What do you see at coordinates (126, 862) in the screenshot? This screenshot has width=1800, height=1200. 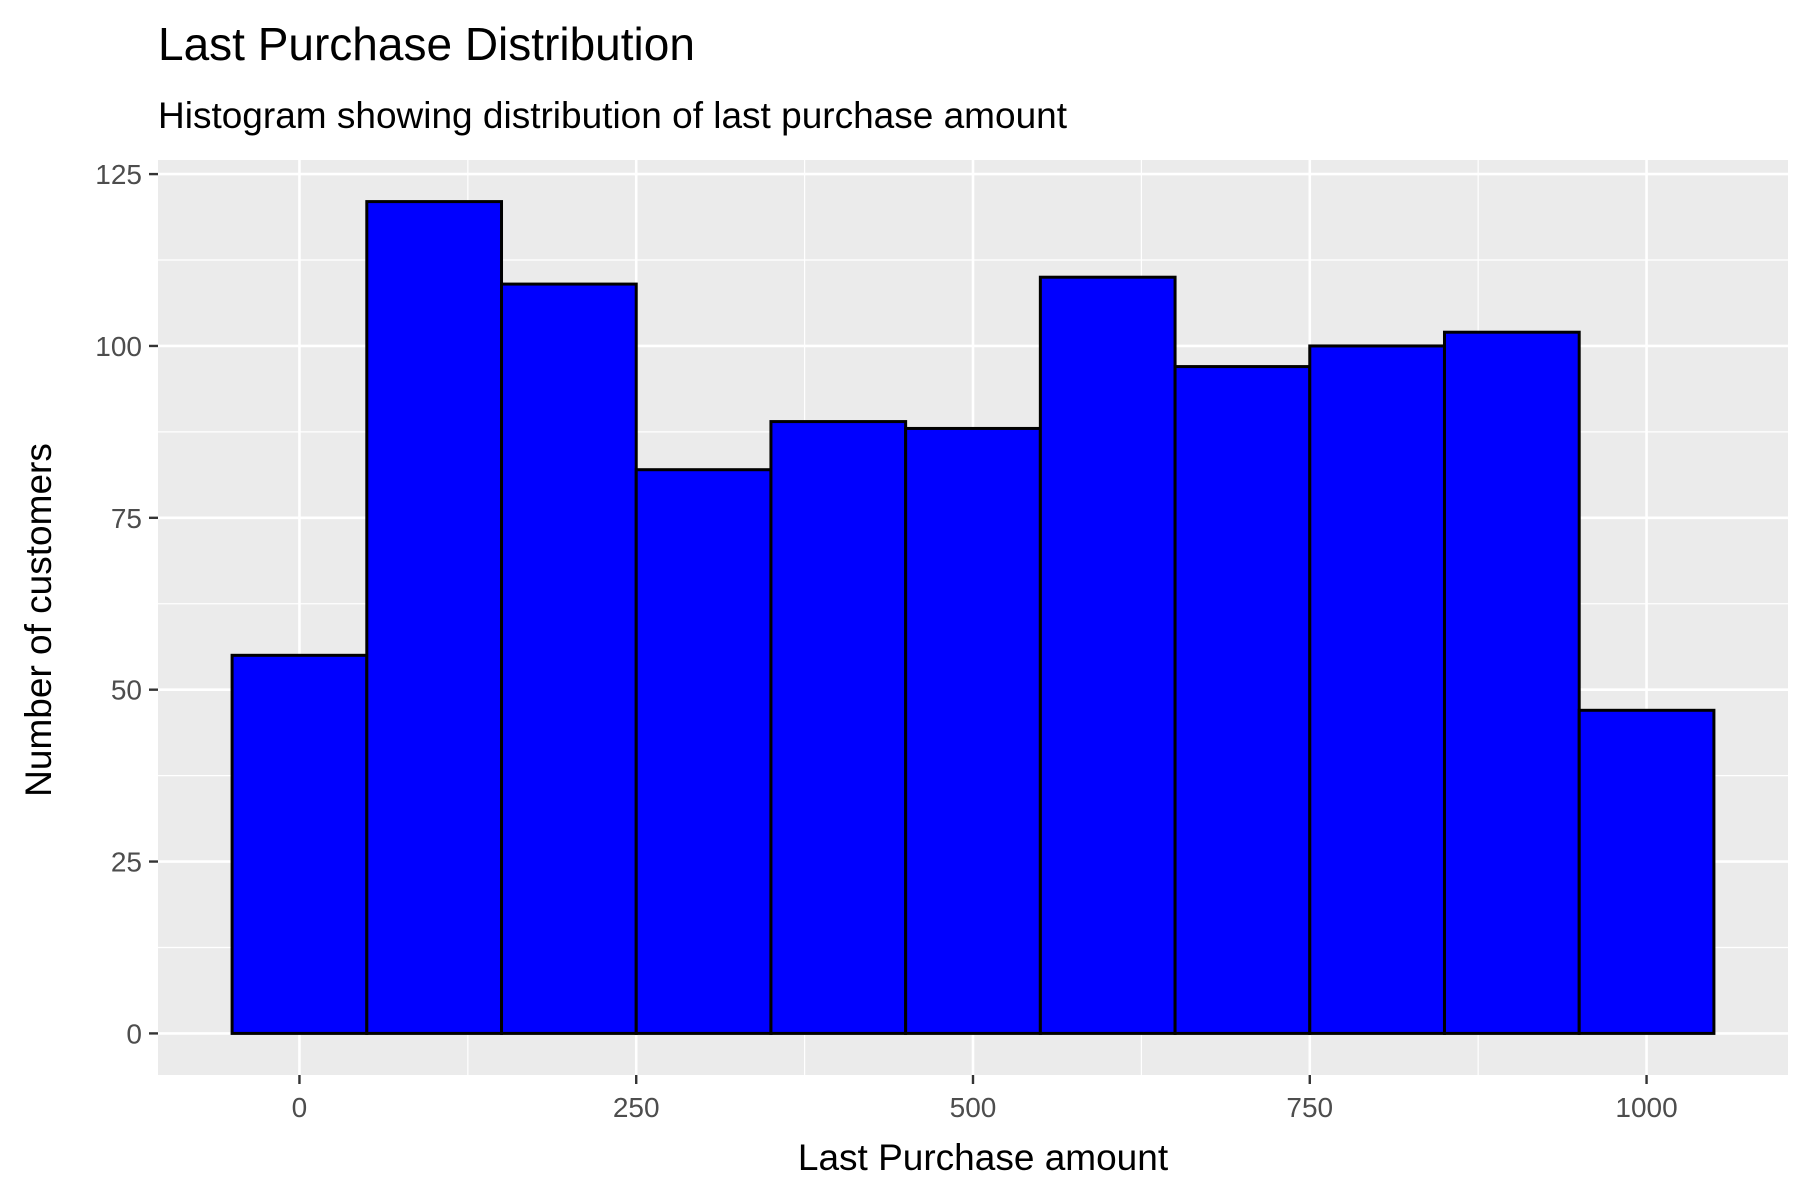 I see `y-tick-label: 25` at bounding box center [126, 862].